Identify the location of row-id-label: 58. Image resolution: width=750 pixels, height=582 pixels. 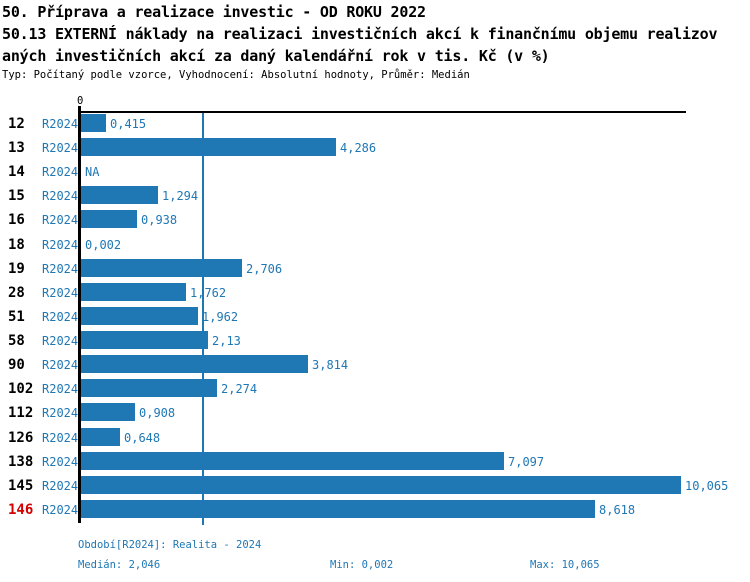
(16, 341).